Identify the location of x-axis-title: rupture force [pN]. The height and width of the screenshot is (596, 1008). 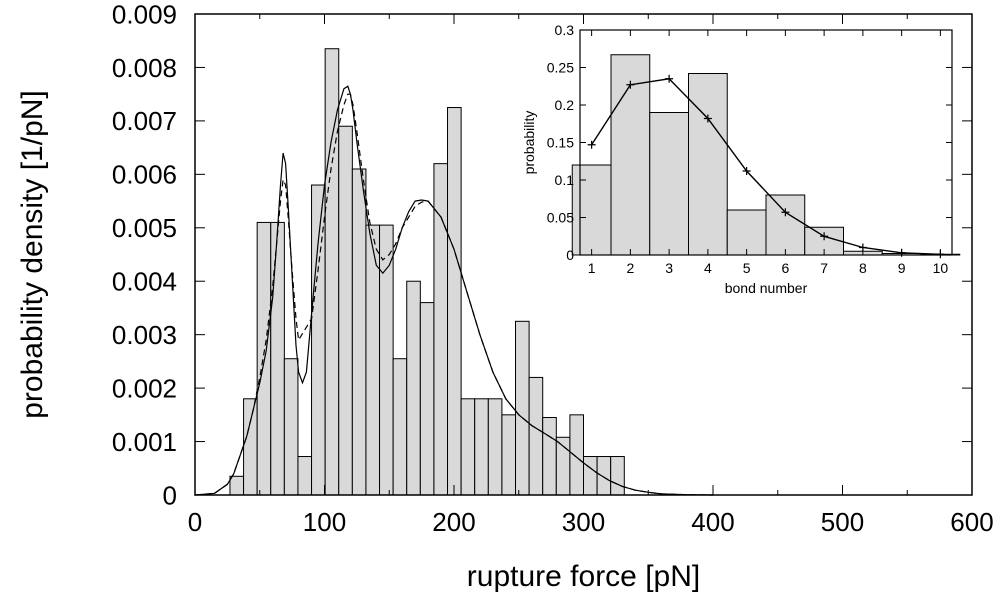
(583, 576).